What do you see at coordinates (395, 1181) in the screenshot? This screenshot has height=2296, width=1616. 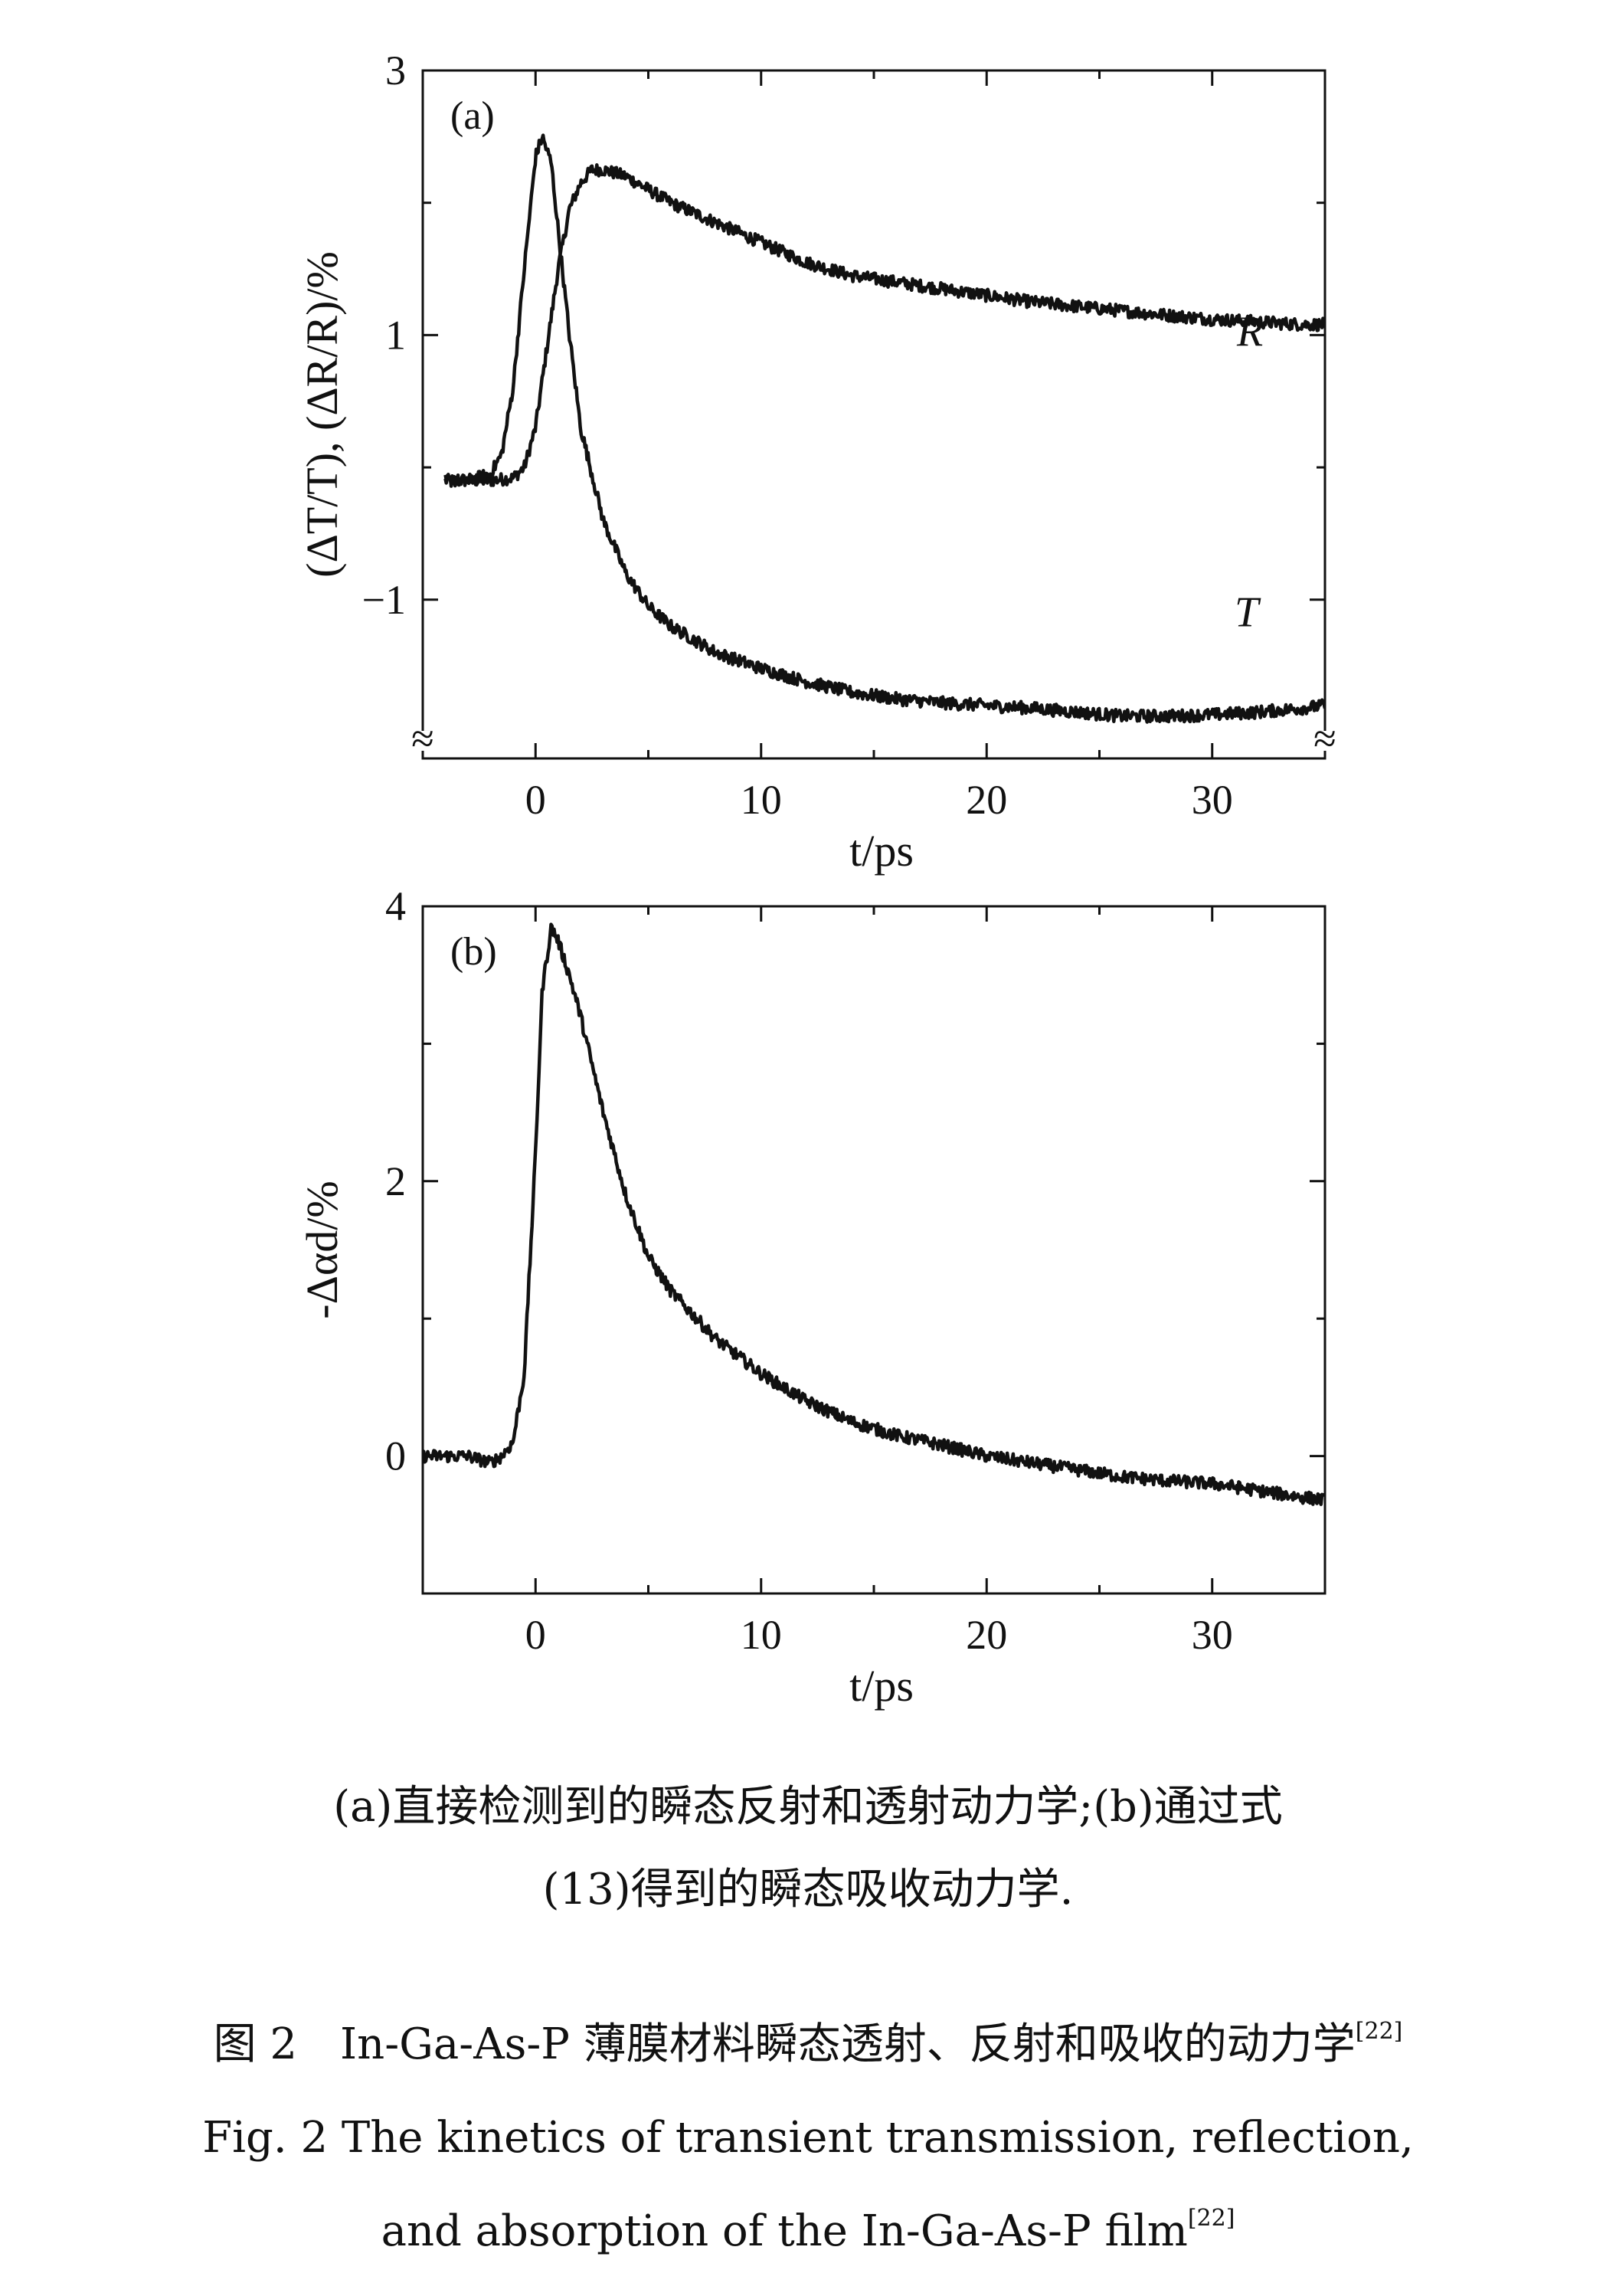 I see `y-tick-label: 2` at bounding box center [395, 1181].